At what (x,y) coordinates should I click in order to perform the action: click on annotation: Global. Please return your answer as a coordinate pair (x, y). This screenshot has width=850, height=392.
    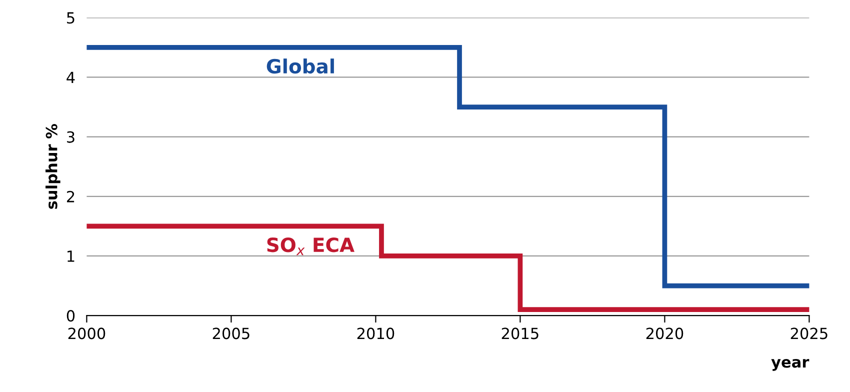
    Looking at the image, I should click on (300, 66).